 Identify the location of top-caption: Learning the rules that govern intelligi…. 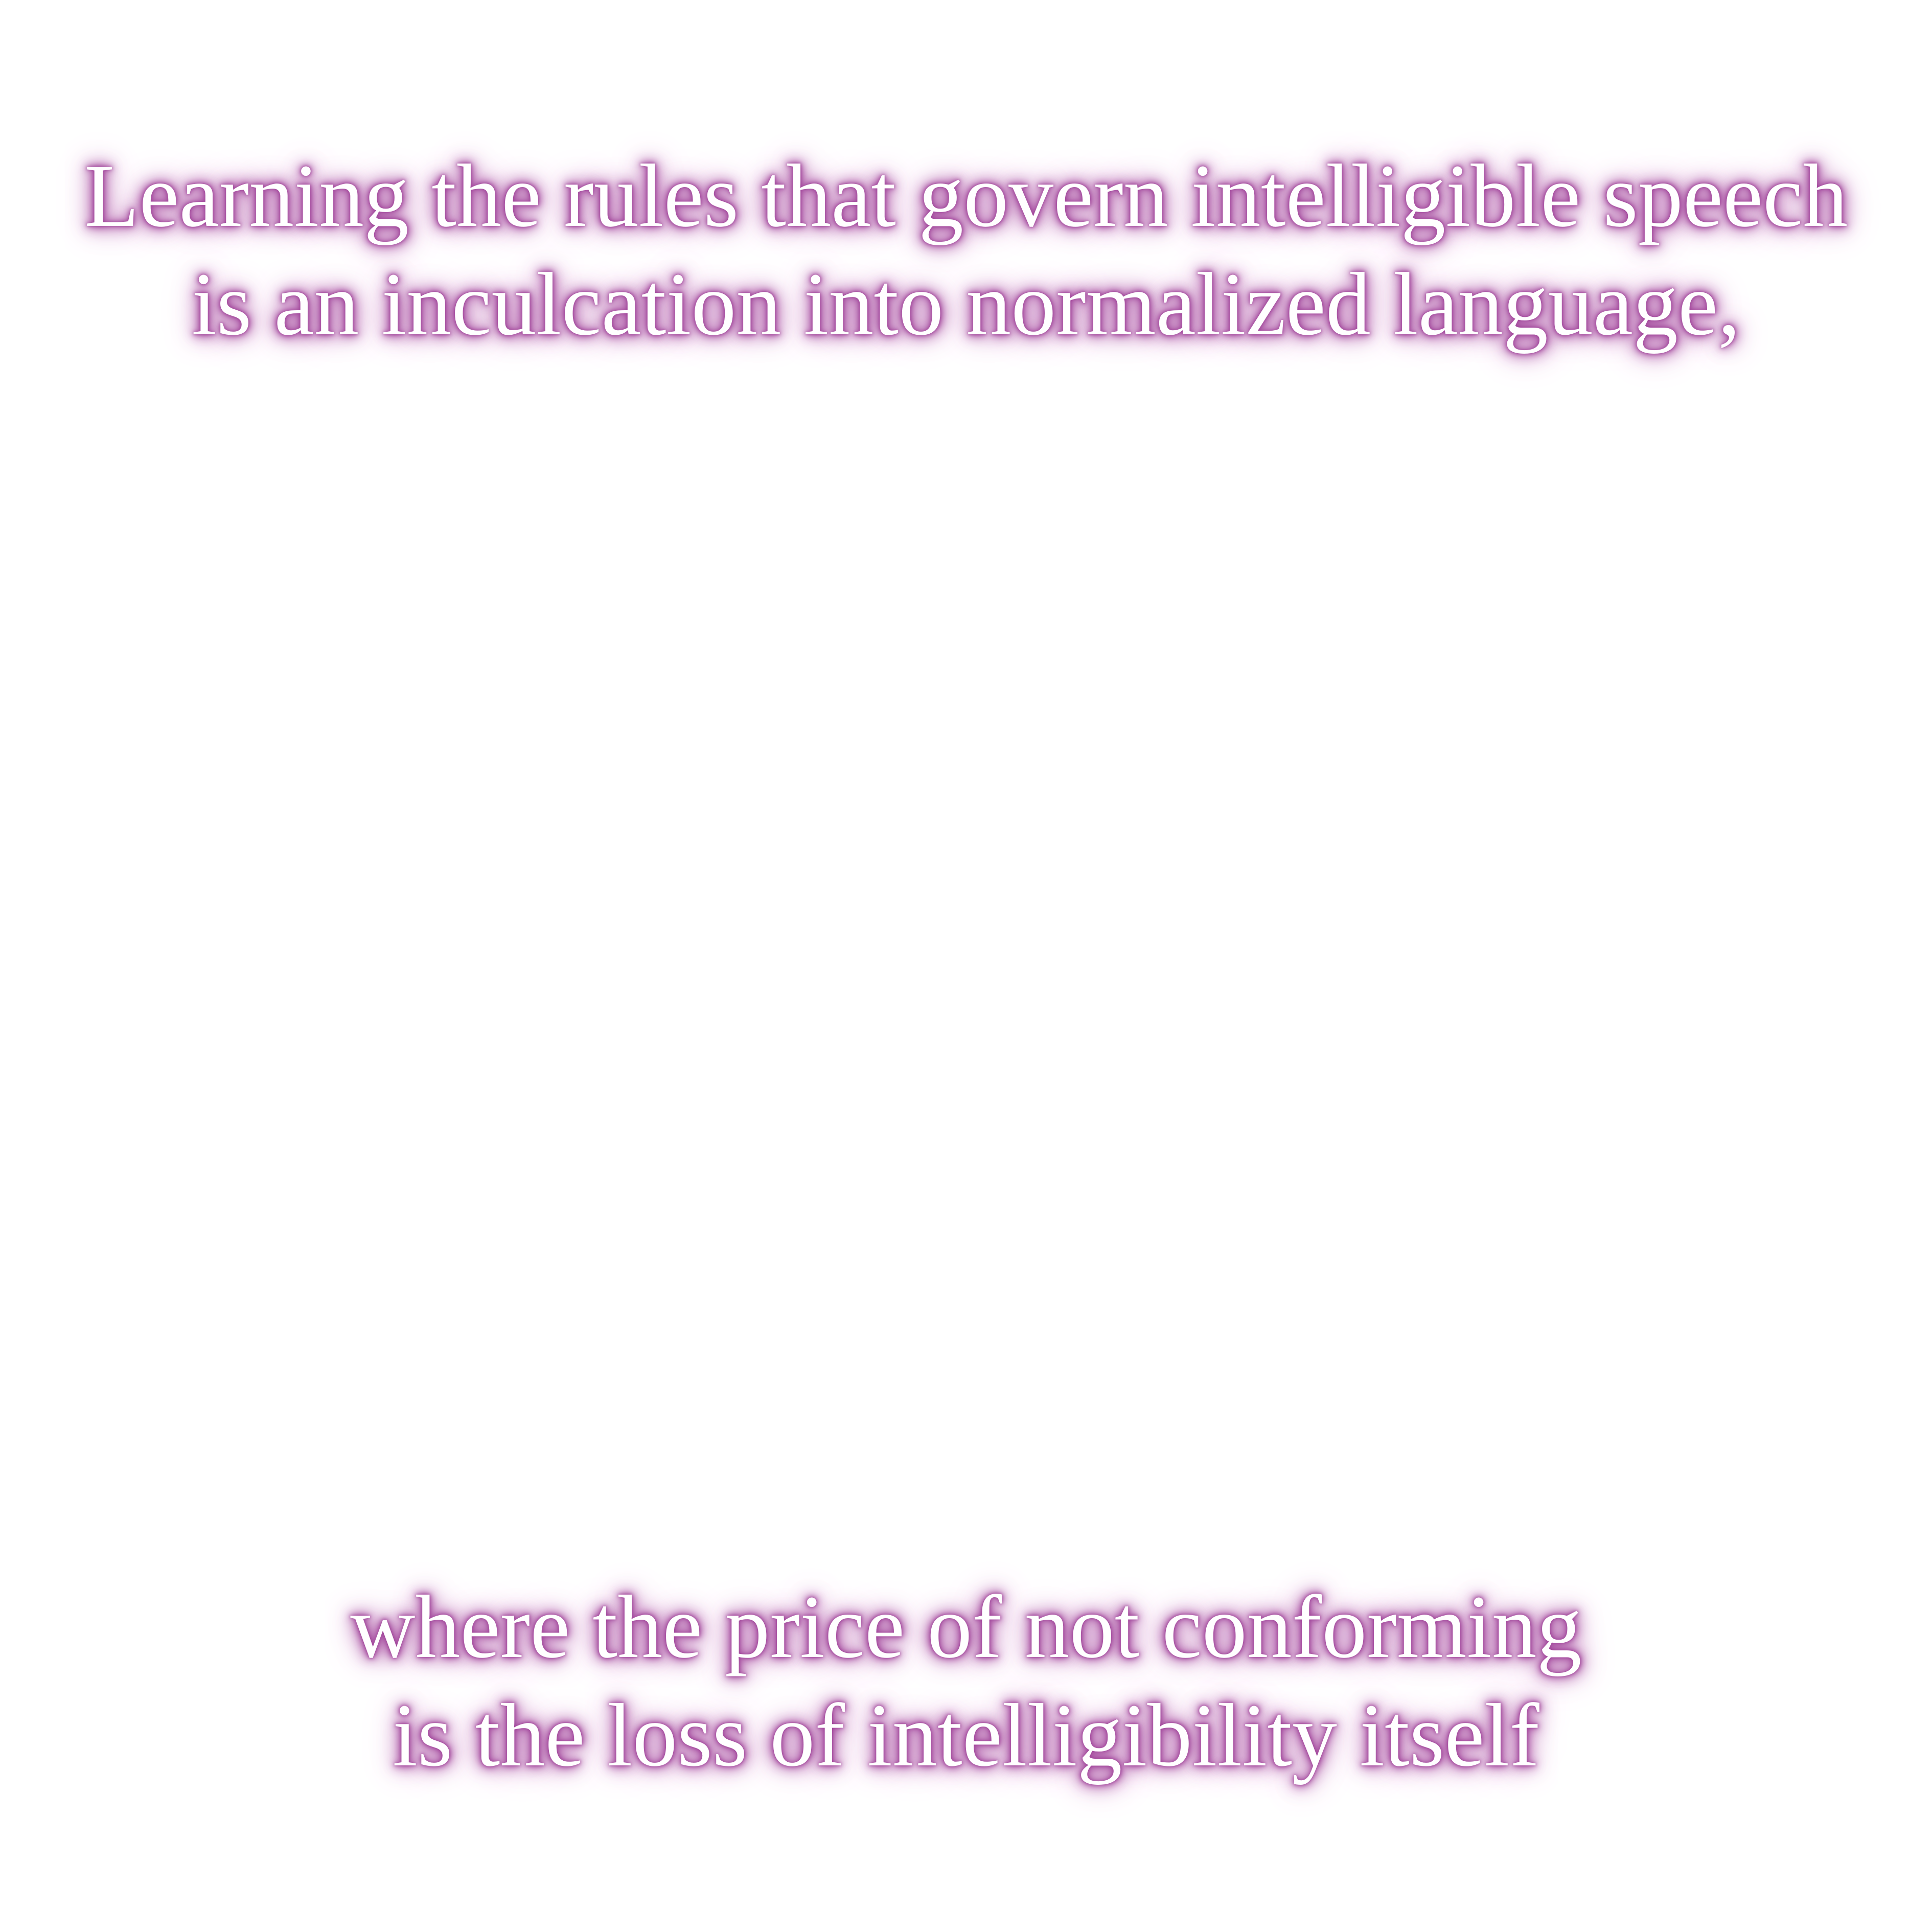
(966, 250).